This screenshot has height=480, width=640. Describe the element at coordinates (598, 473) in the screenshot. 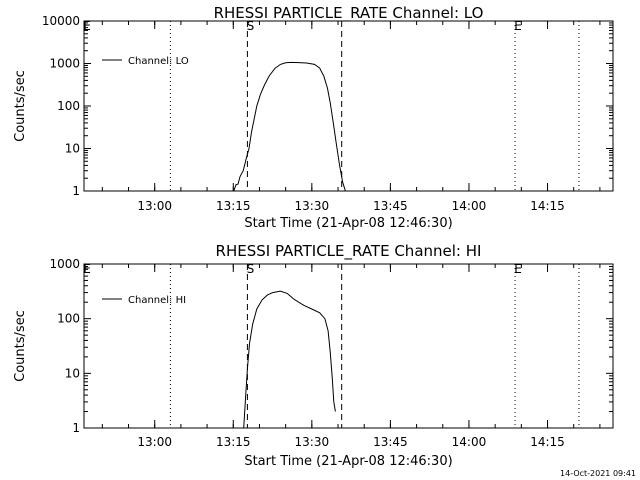

I see `footer-timestamp: 14-Oct-2021 09:41` at that location.